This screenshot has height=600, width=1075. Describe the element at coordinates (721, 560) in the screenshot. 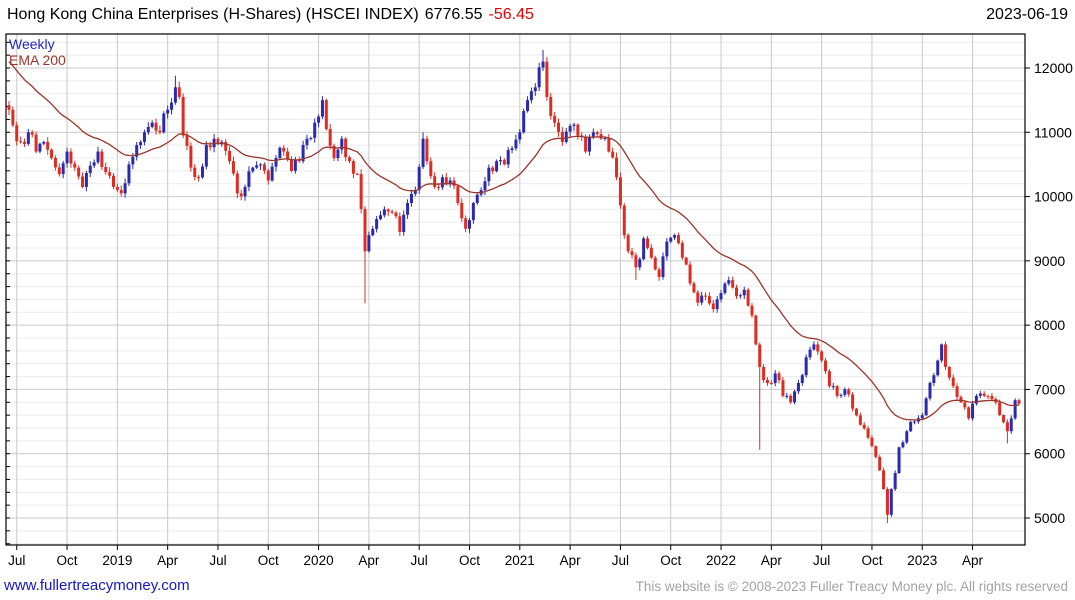

I see `svg-text: 2022` at that location.